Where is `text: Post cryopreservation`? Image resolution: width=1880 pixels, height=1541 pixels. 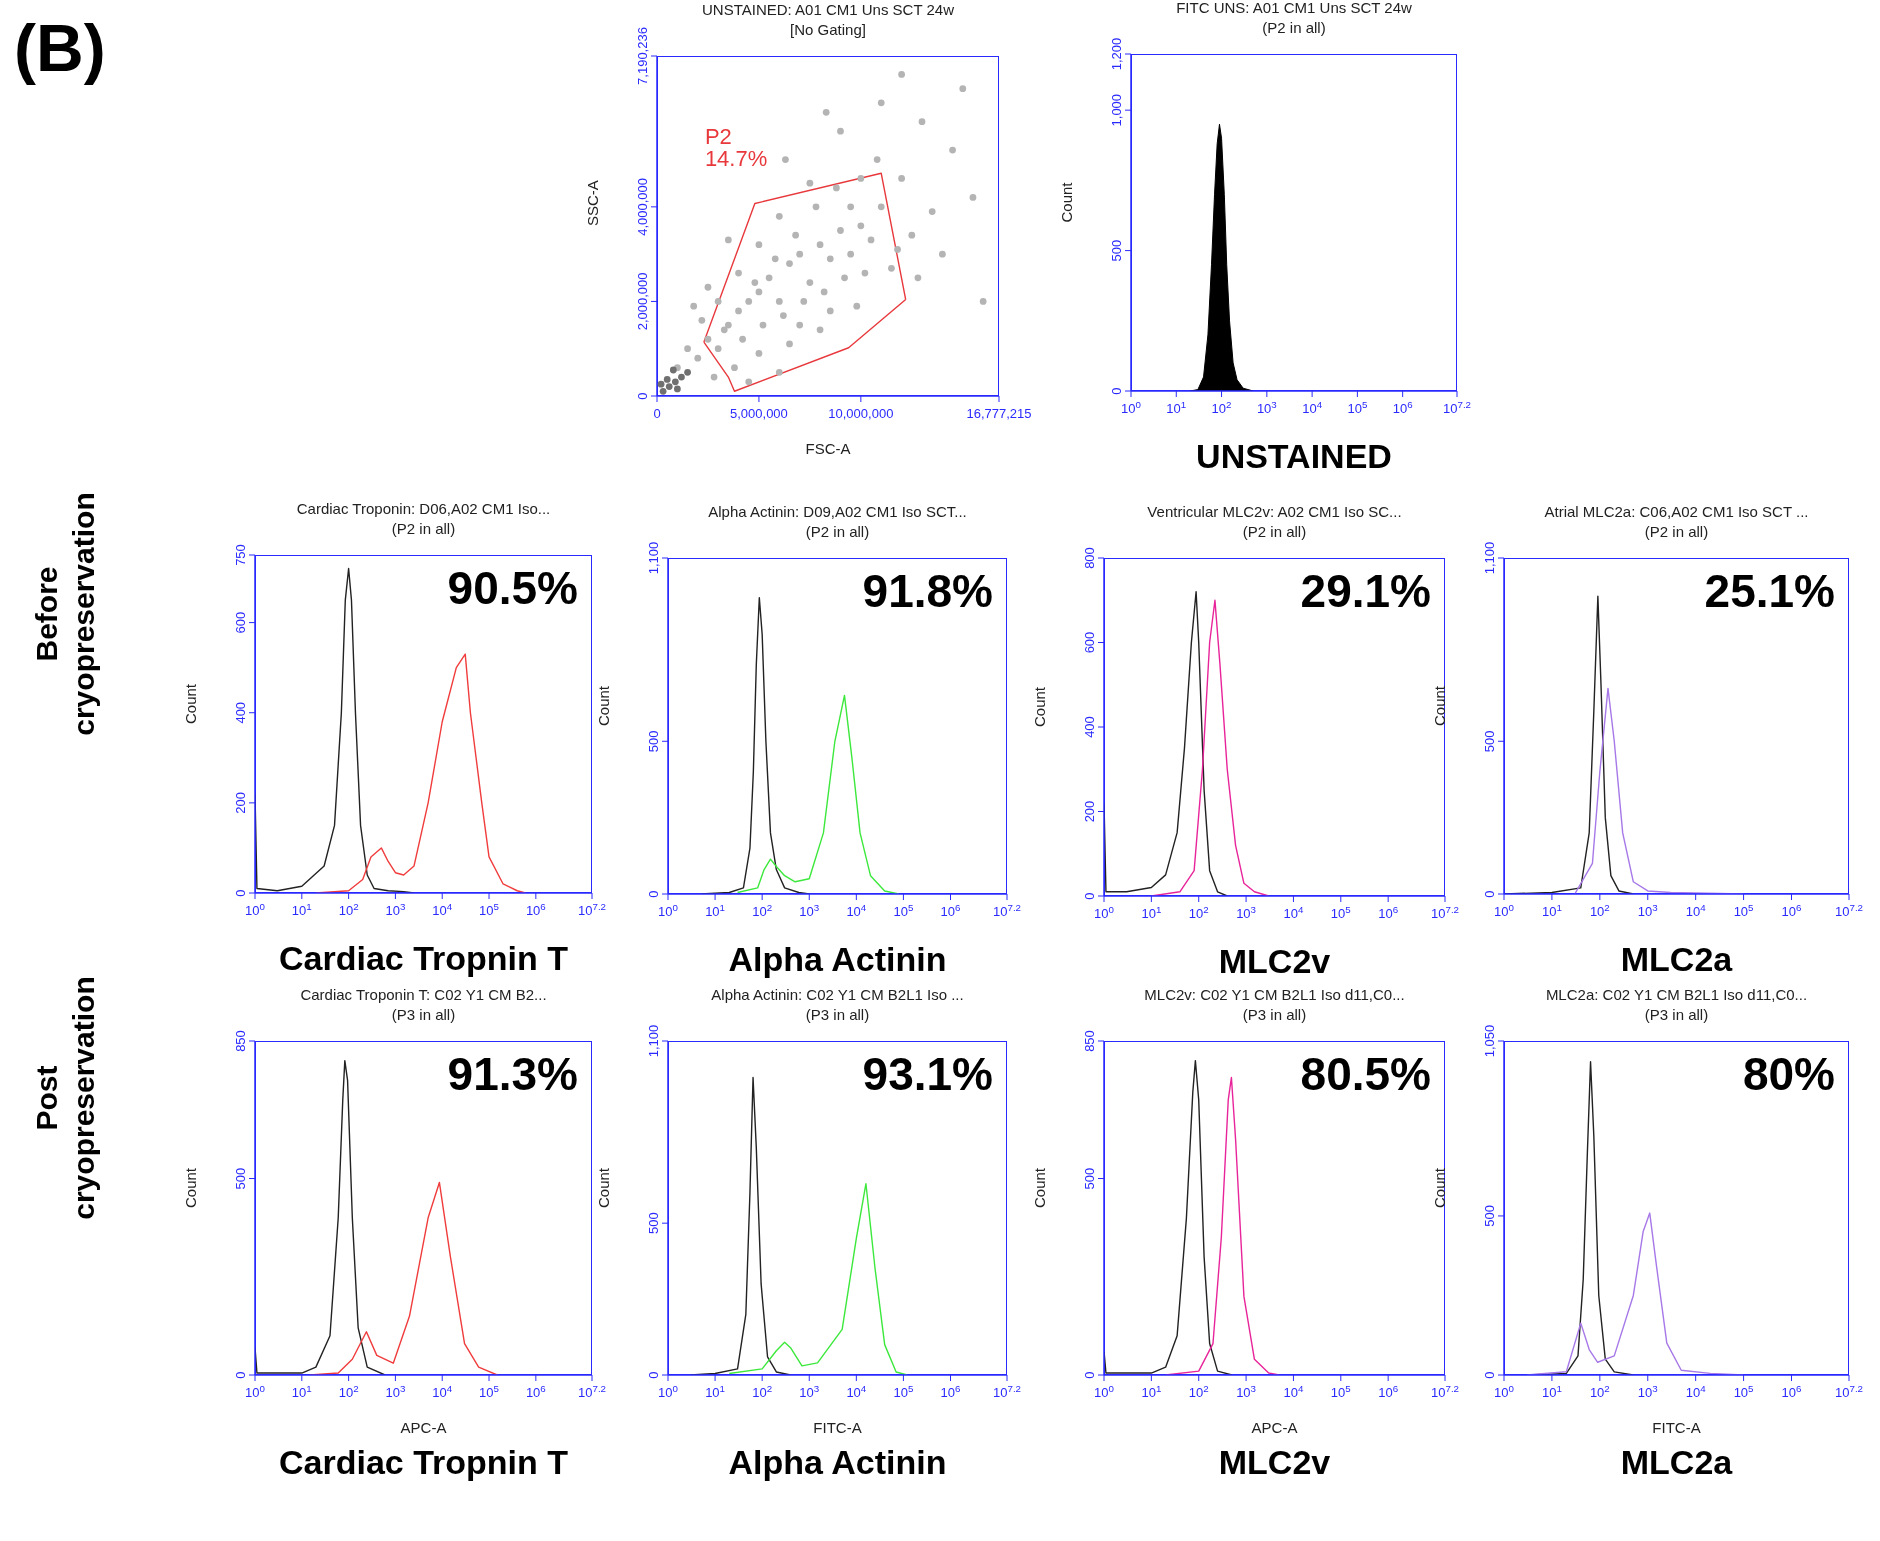
text: Post cryopreservation is located at coordinates (64, 1098).